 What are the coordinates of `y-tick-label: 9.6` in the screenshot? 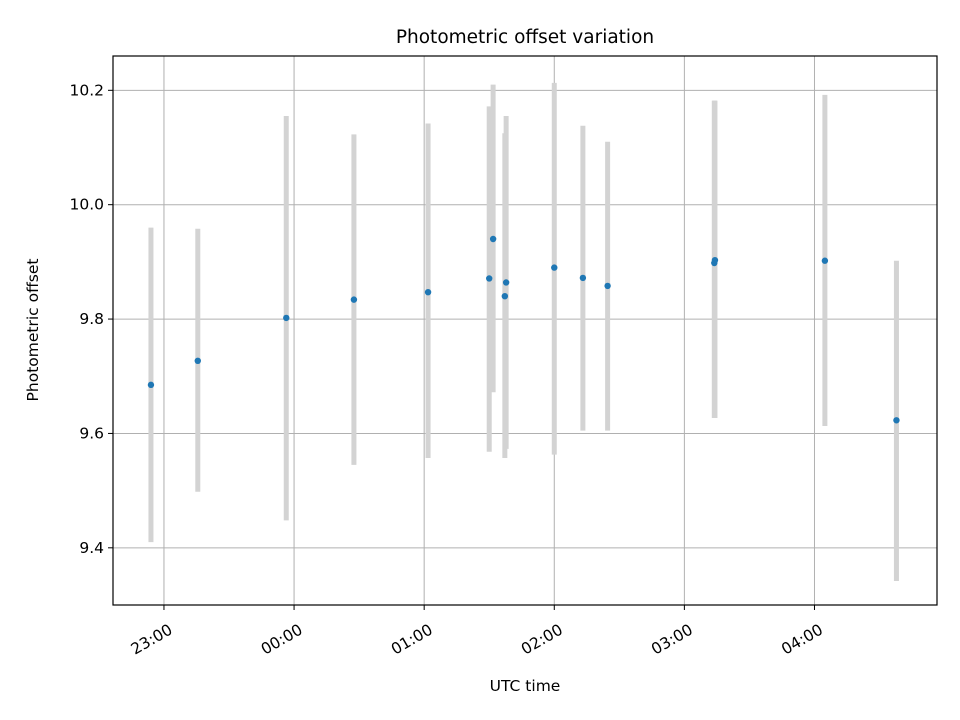 It's located at (91, 433).